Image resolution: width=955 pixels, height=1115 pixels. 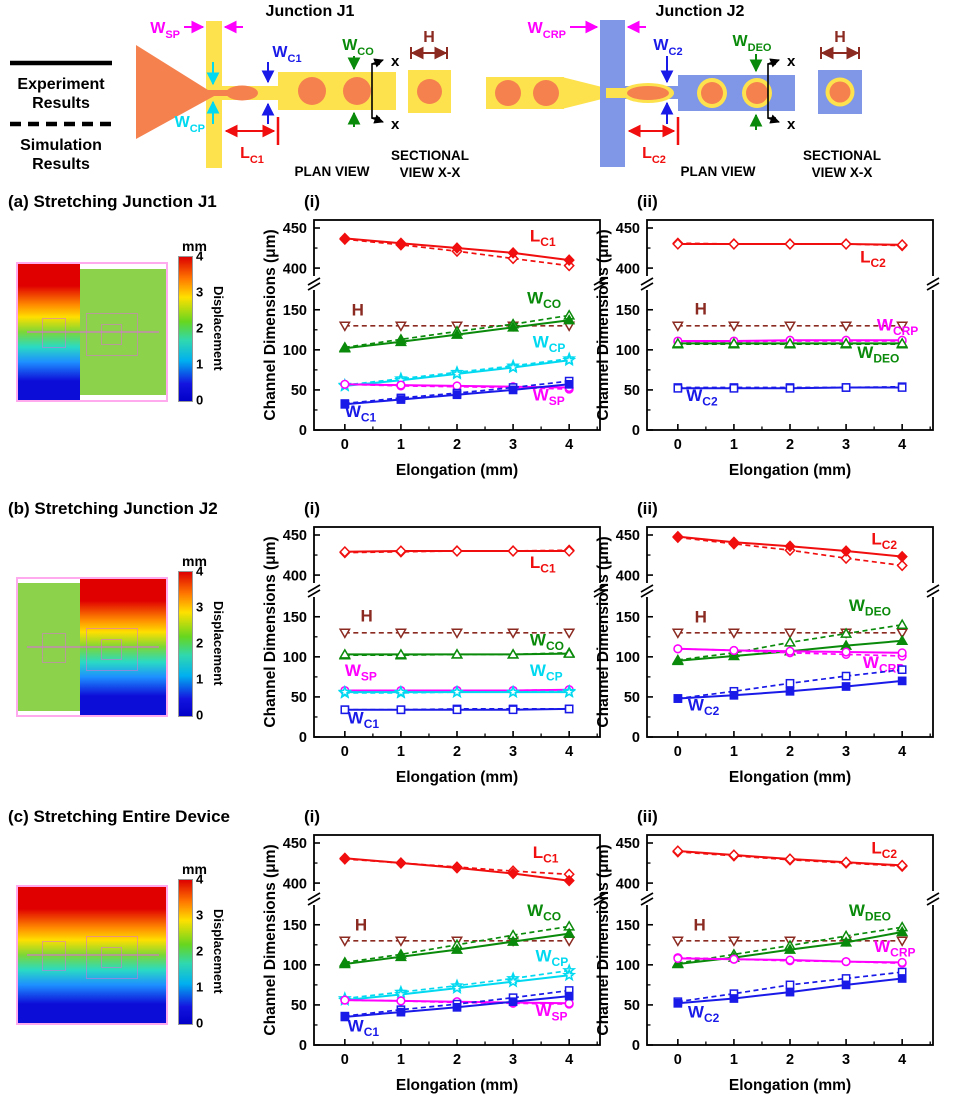 I want to click on j1-inlet-cone, so click(x=176, y=92).